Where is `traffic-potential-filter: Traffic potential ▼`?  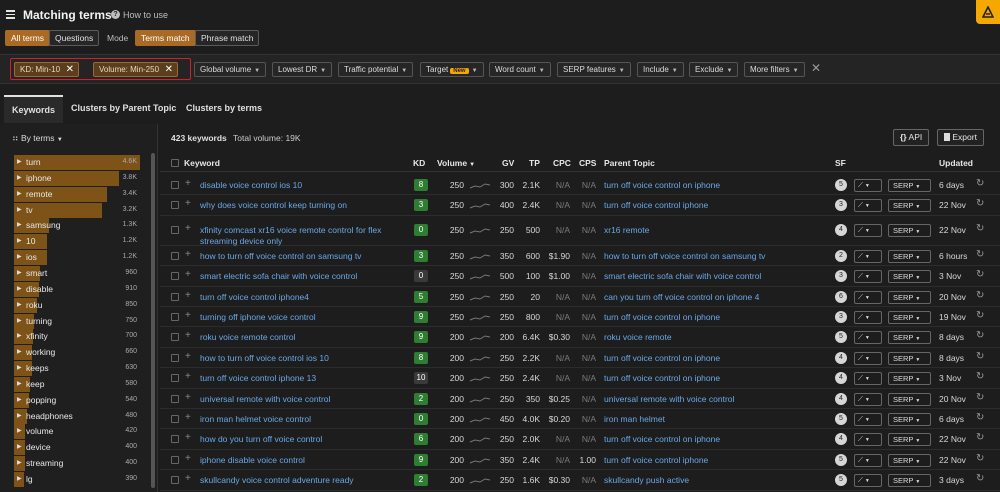 traffic-potential-filter: Traffic potential ▼ is located at coordinates (376, 69).